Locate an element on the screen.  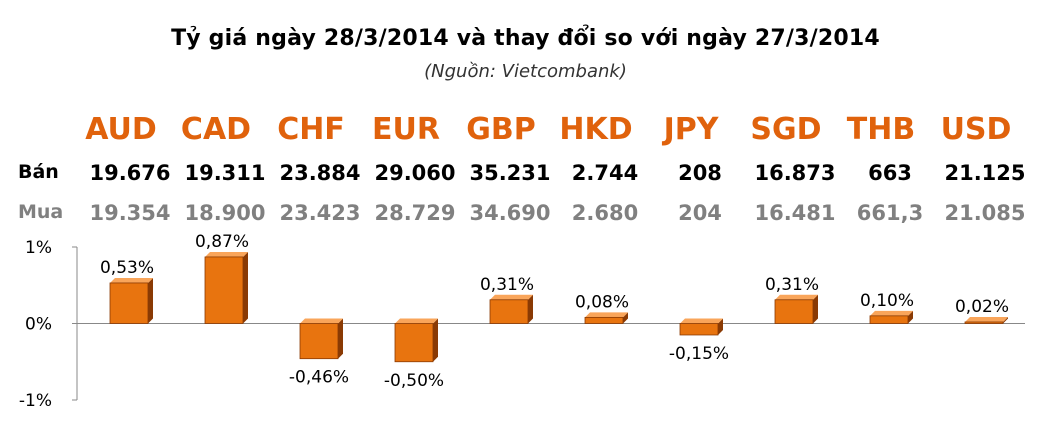
bar-cad is located at coordinates (226, 287).